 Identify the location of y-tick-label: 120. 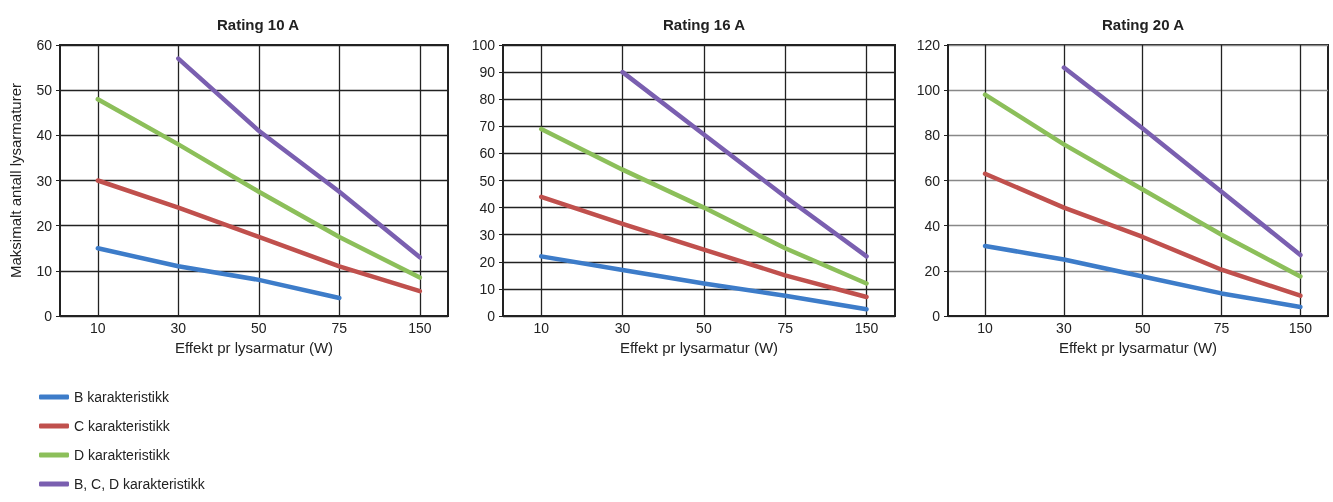
(928, 45).